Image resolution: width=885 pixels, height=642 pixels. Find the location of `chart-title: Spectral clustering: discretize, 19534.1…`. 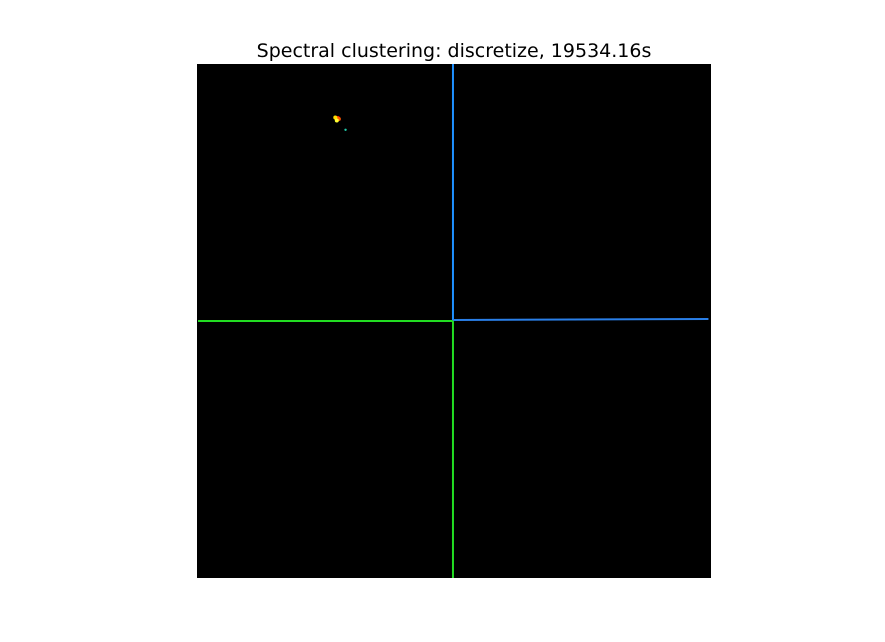

chart-title: Spectral clustering: discretize, 19534.1… is located at coordinates (454, 51).